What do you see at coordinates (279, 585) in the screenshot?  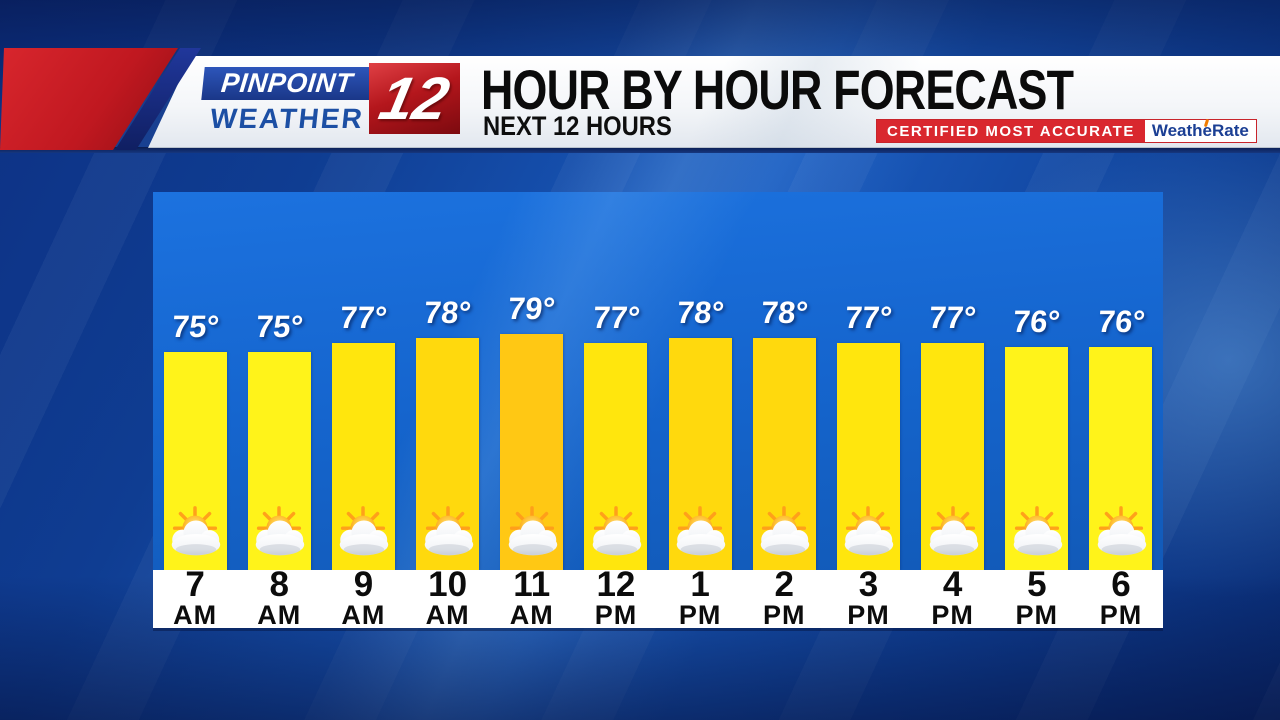 I see `hour-number: 8` at bounding box center [279, 585].